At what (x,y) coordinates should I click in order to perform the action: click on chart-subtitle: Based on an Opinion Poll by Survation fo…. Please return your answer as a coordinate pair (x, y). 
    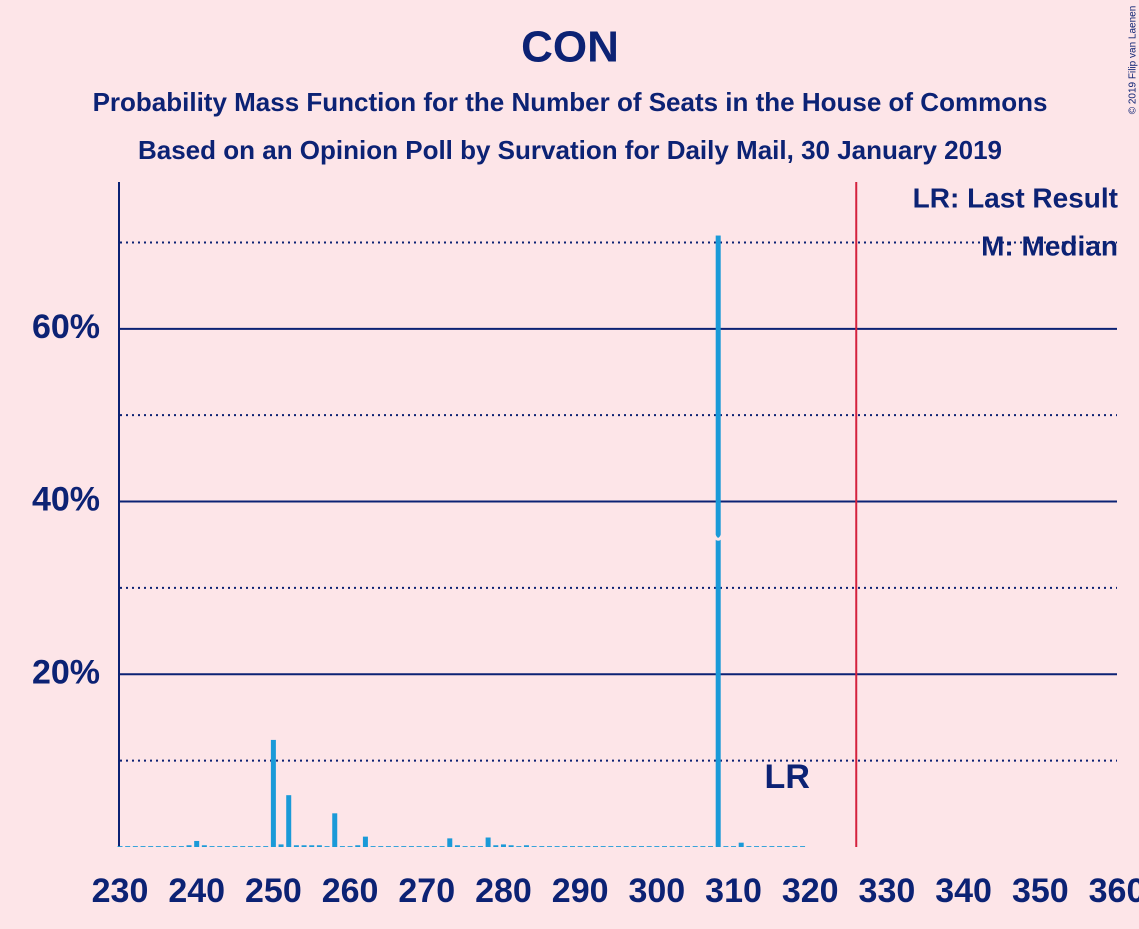
    Looking at the image, I should click on (570, 150).